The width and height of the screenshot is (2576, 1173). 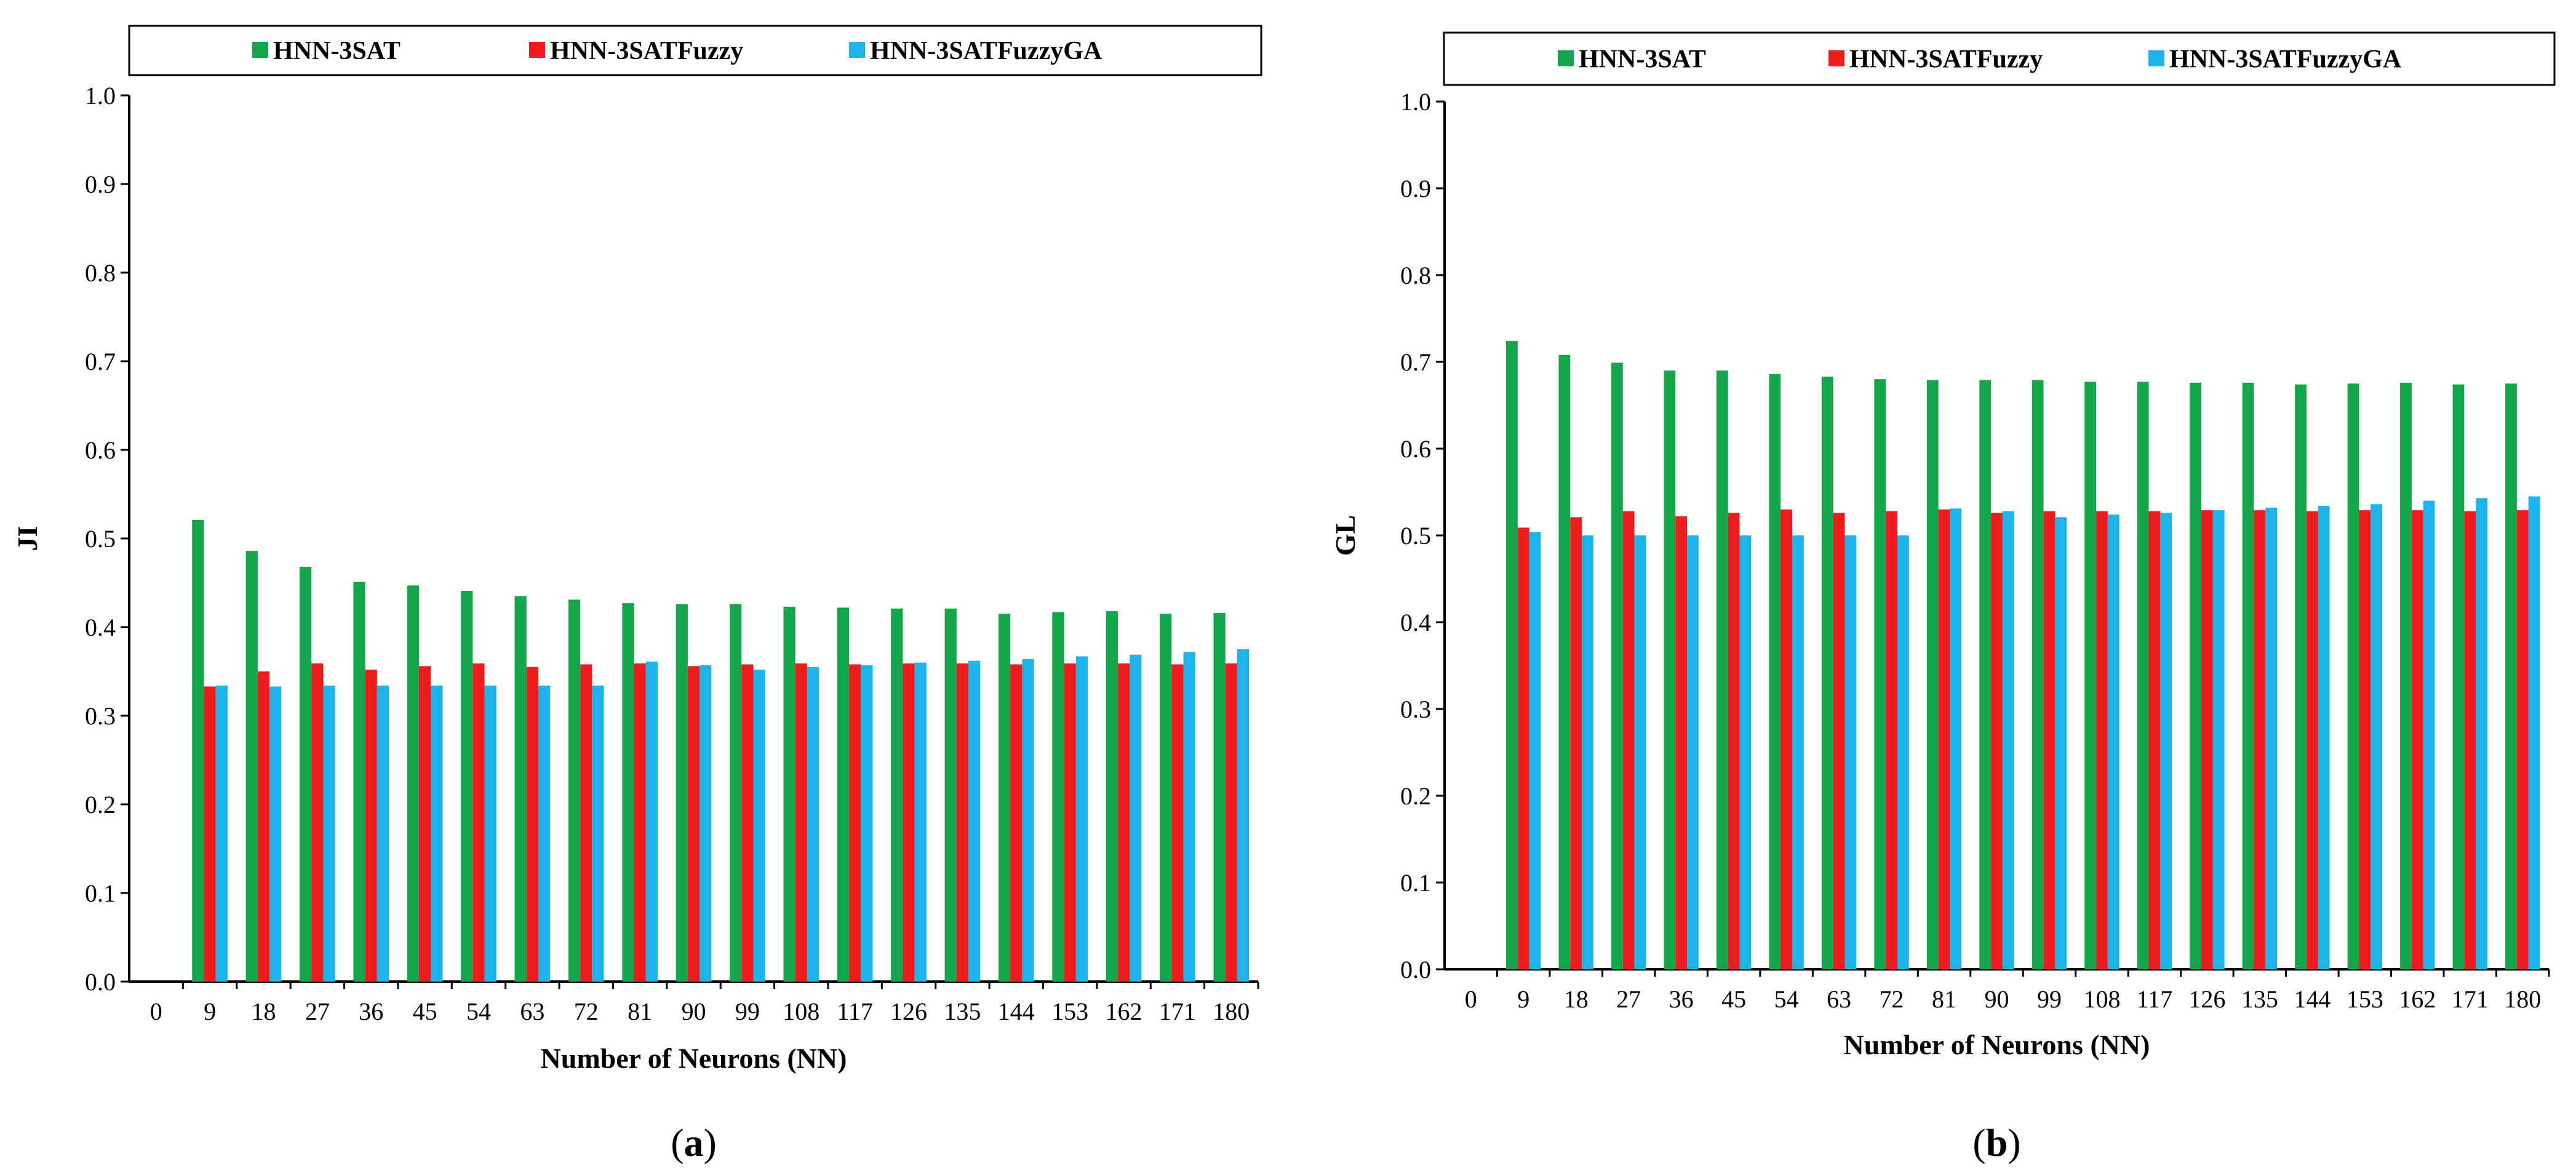 What do you see at coordinates (1345, 535) in the screenshot?
I see `y-axis-title: GL` at bounding box center [1345, 535].